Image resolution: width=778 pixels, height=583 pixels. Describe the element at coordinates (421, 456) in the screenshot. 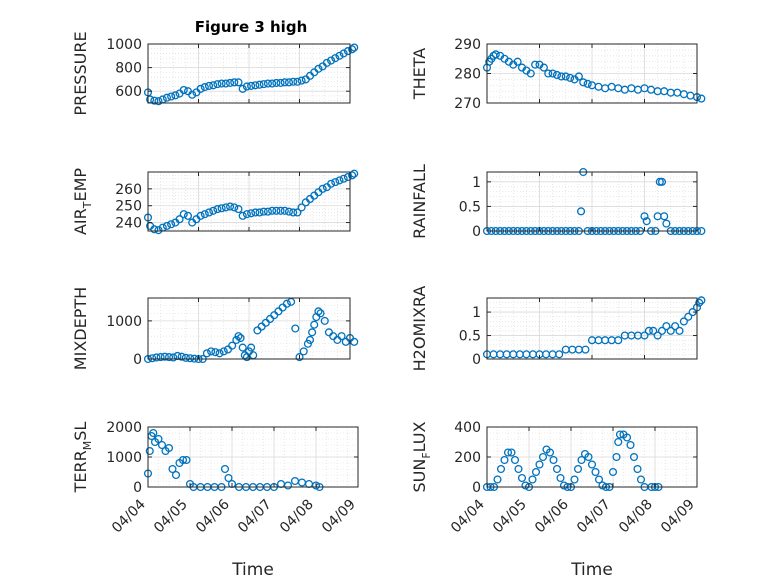

I see `y-axis-label: SUNFLUX` at that location.